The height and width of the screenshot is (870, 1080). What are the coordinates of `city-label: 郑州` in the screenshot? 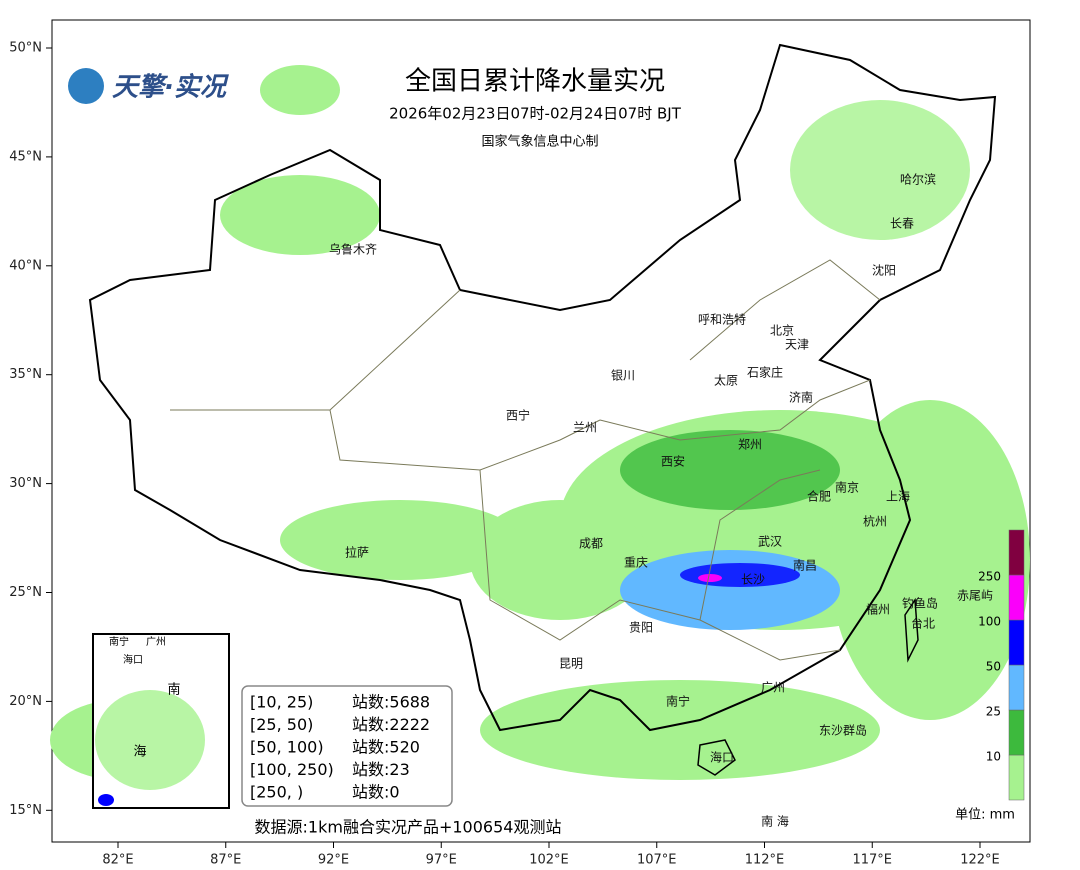 It's located at (750, 444).